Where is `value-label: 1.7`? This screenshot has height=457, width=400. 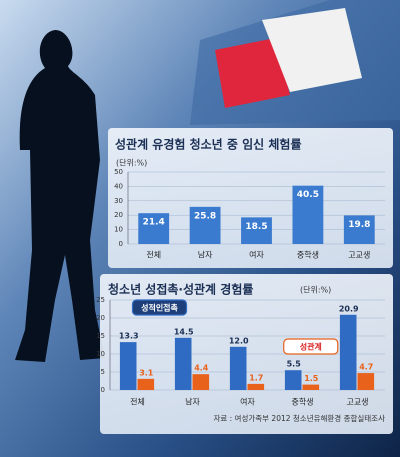 value-label: 1.7 is located at coordinates (256, 377).